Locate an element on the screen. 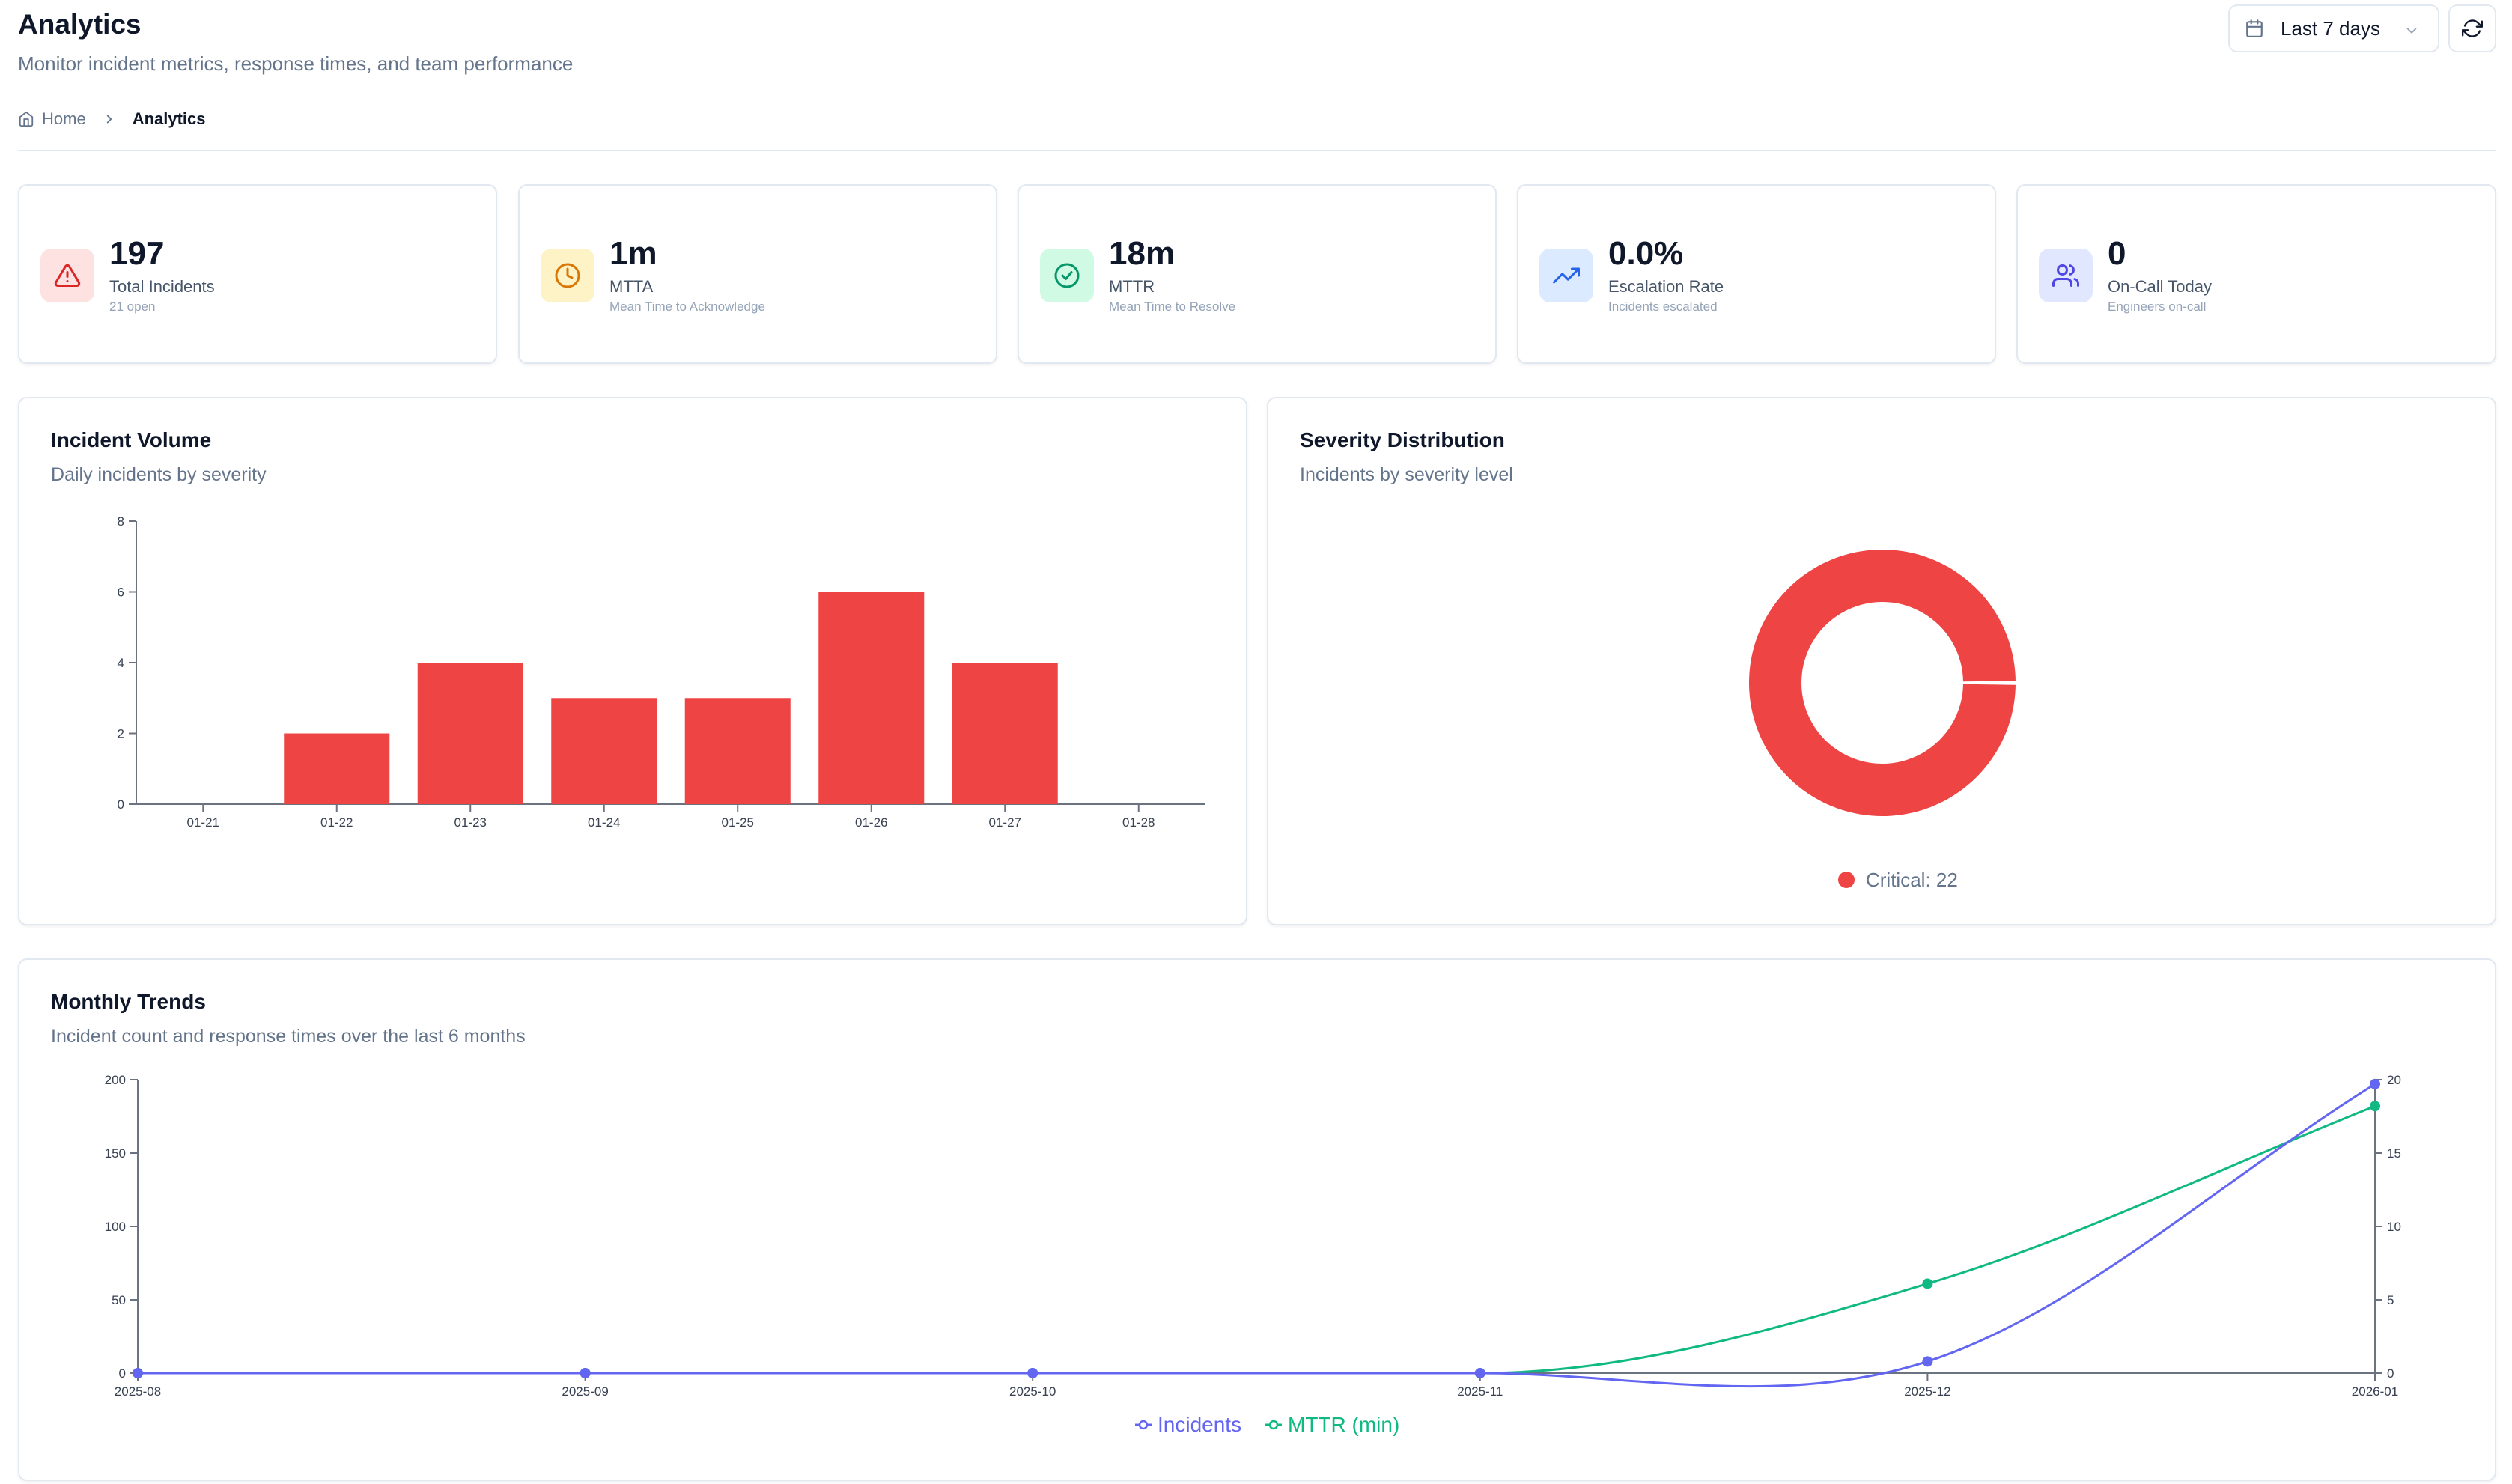 The height and width of the screenshot is (1484, 2512). y-tick-label: 50 is located at coordinates (119, 1300).